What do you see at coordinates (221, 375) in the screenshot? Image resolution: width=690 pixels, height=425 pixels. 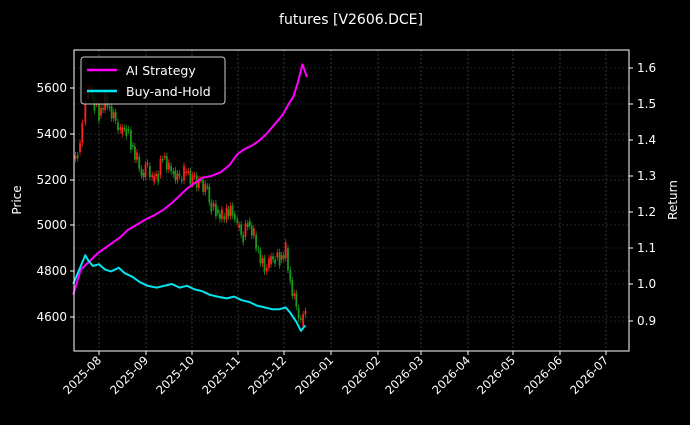 I see `x-tick-label: 2025-11` at bounding box center [221, 375].